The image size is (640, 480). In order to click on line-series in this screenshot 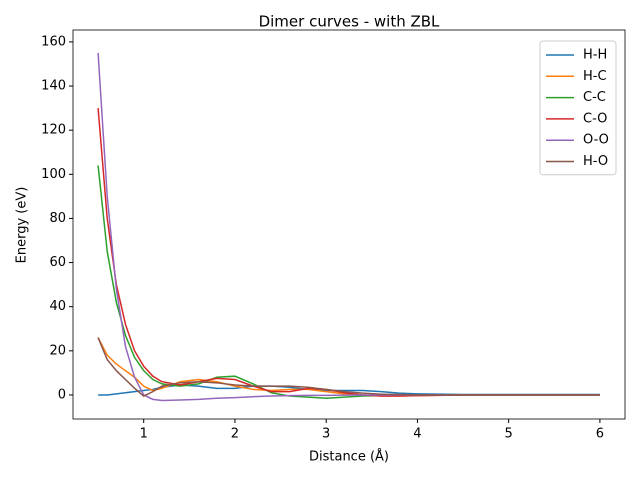, I will do `click(348, 367)`.